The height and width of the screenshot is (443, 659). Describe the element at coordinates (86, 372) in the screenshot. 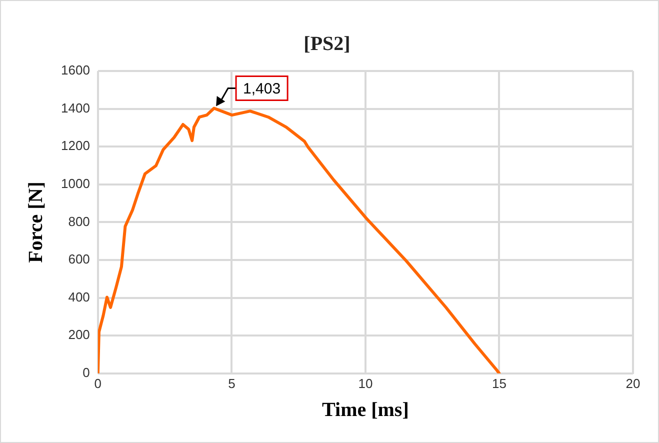

I see `y-tick-label: 0` at that location.